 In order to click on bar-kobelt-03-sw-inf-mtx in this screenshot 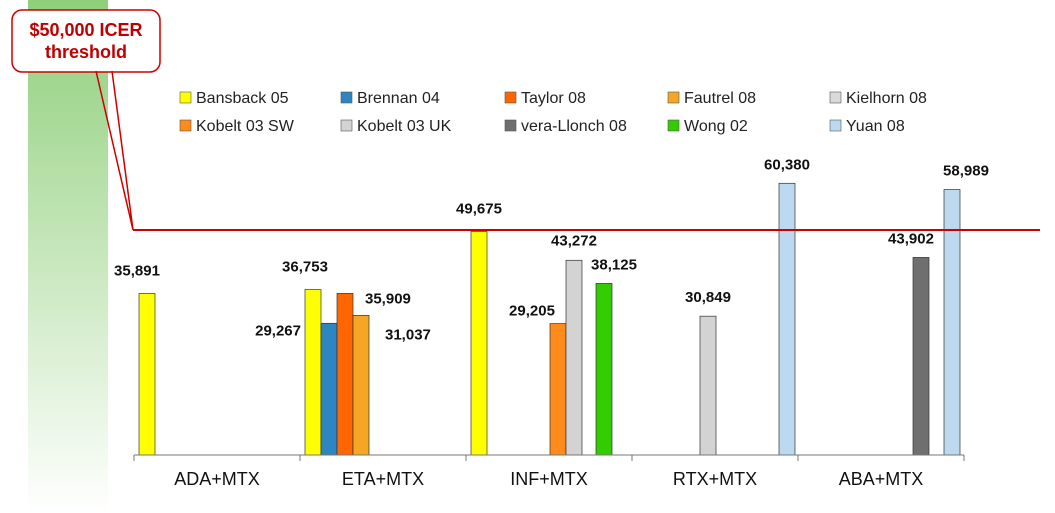, I will do `click(558, 389)`.